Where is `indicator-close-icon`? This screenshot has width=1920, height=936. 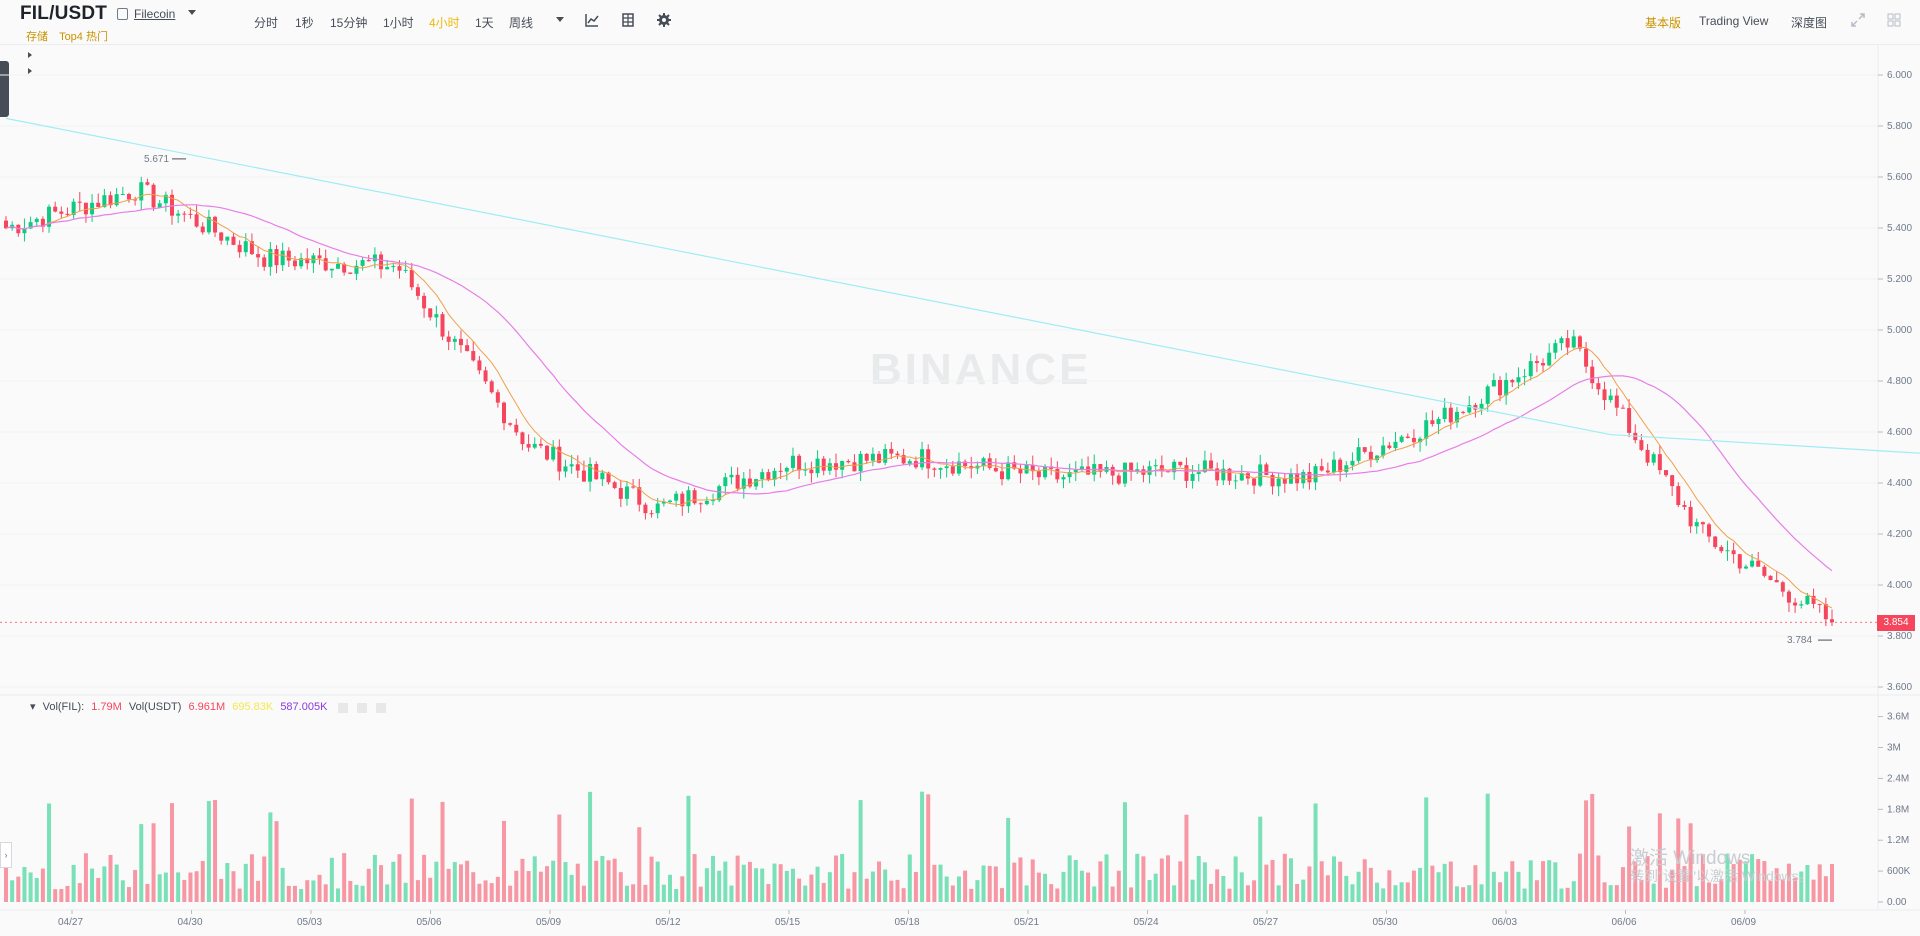 indicator-close-icon is located at coordinates (381, 708).